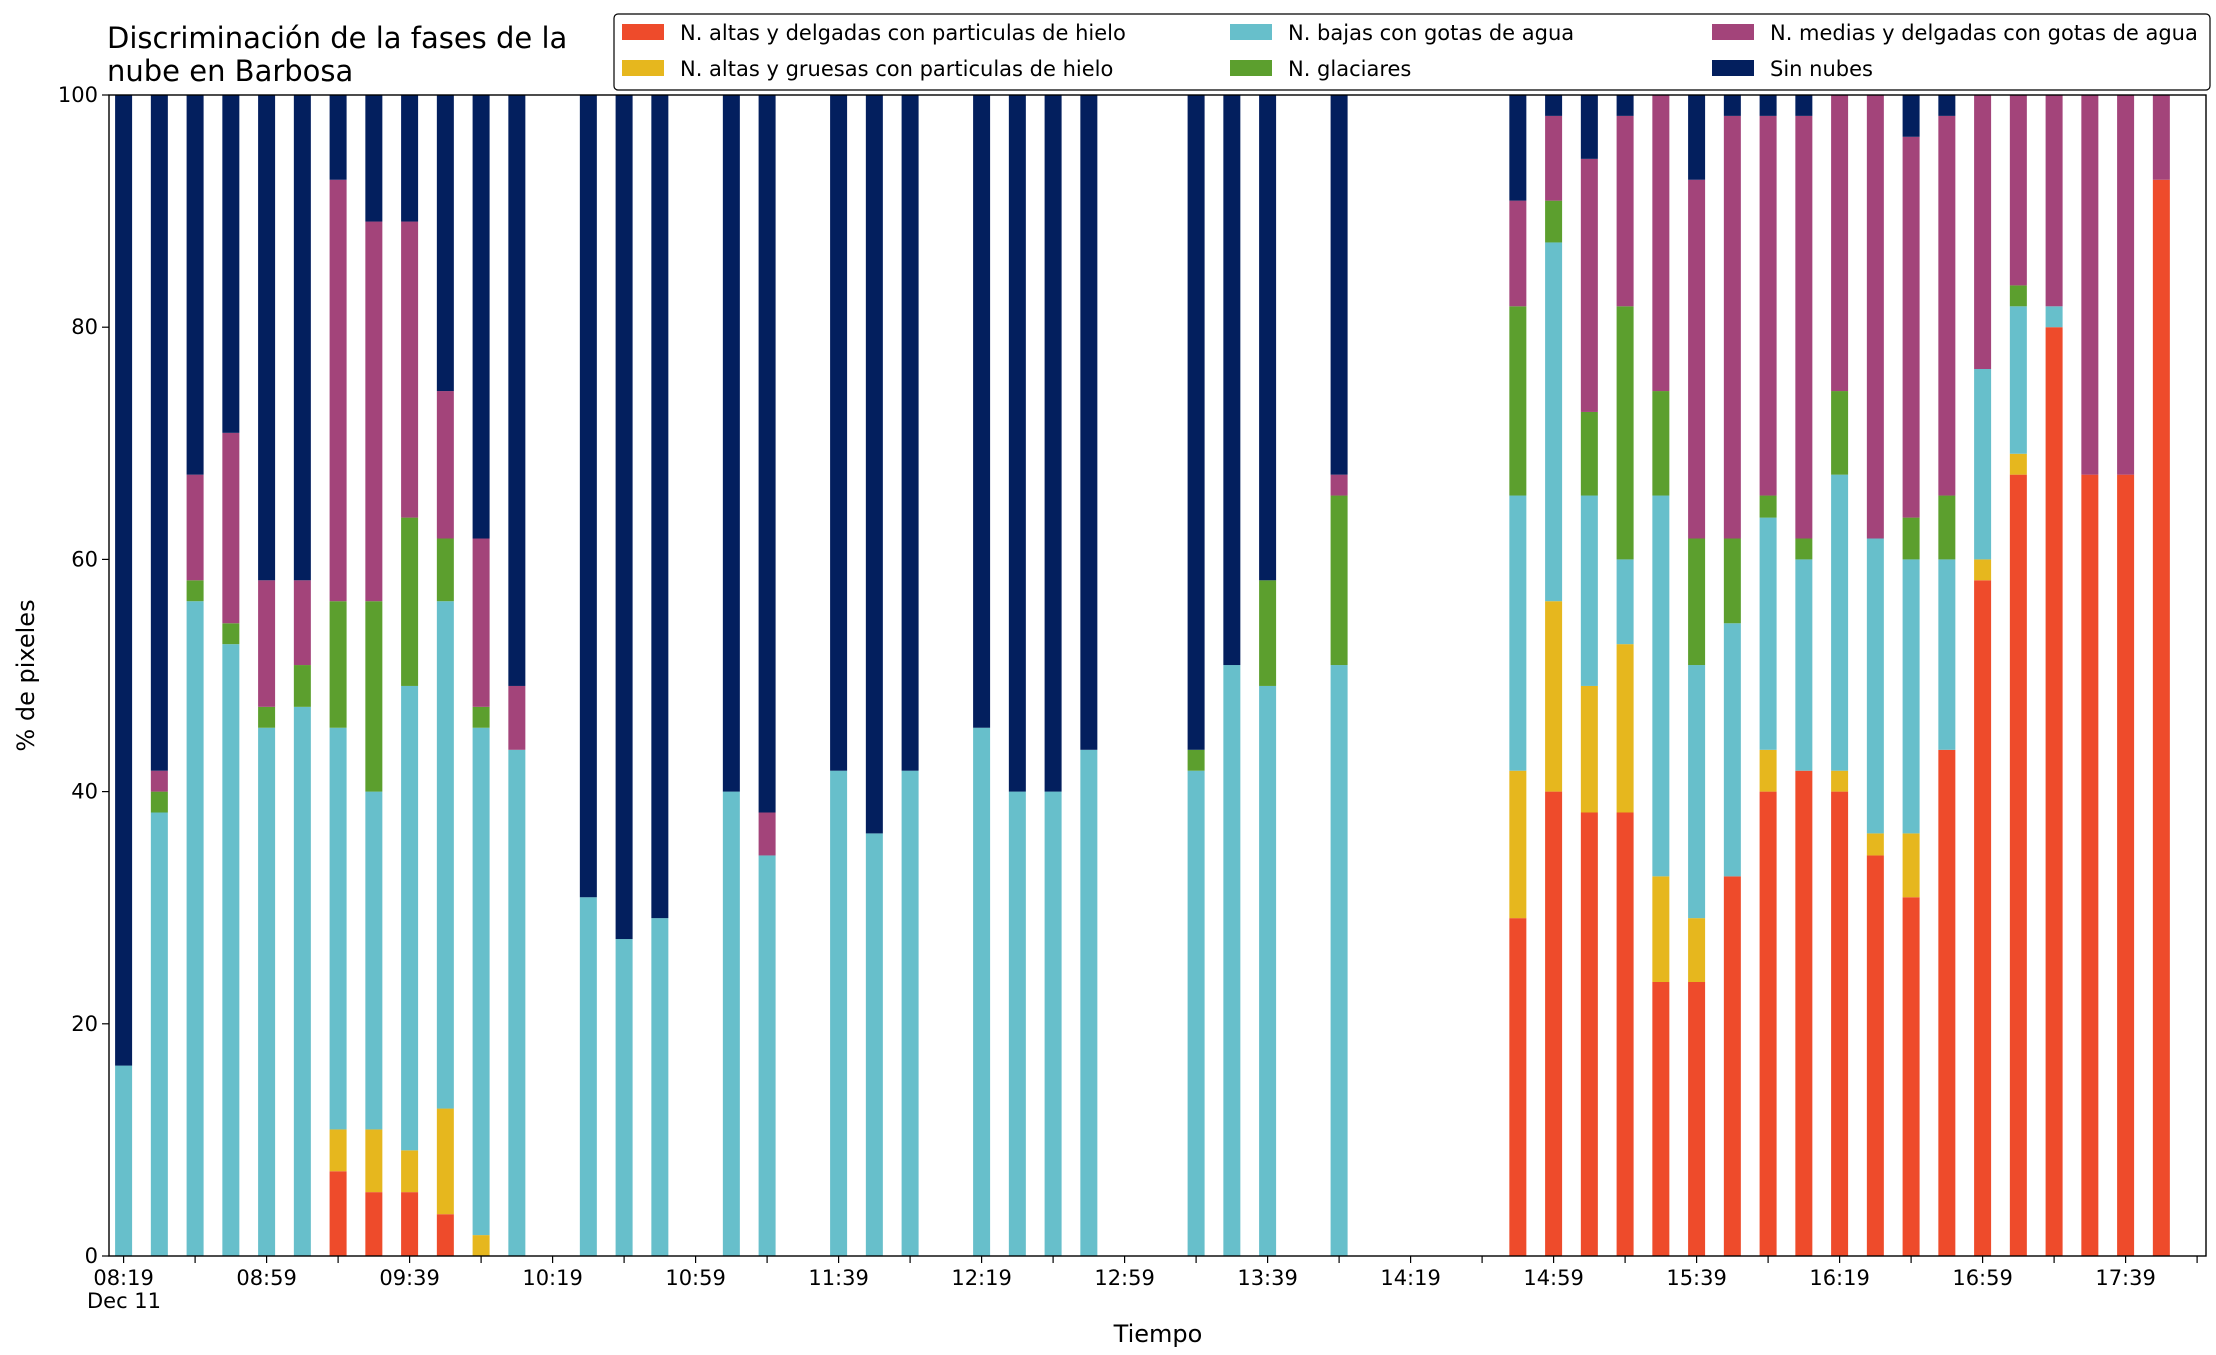 Image resolution: width=2216 pixels, height=1355 pixels. I want to click on legend-label: Sin nubes, so click(1821, 69).